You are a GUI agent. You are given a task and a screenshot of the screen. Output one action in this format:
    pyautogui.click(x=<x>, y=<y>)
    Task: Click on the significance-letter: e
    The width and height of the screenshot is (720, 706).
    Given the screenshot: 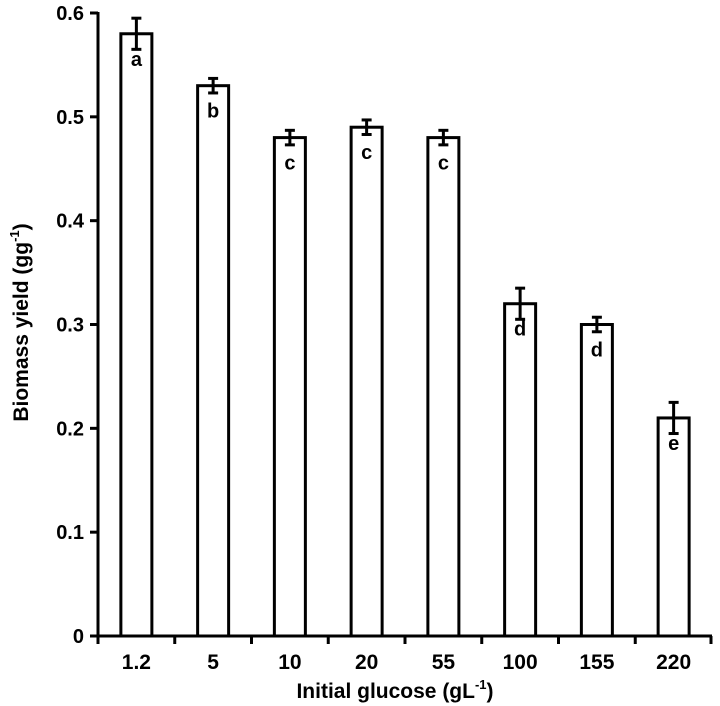 What is the action you would take?
    pyautogui.click(x=673, y=444)
    